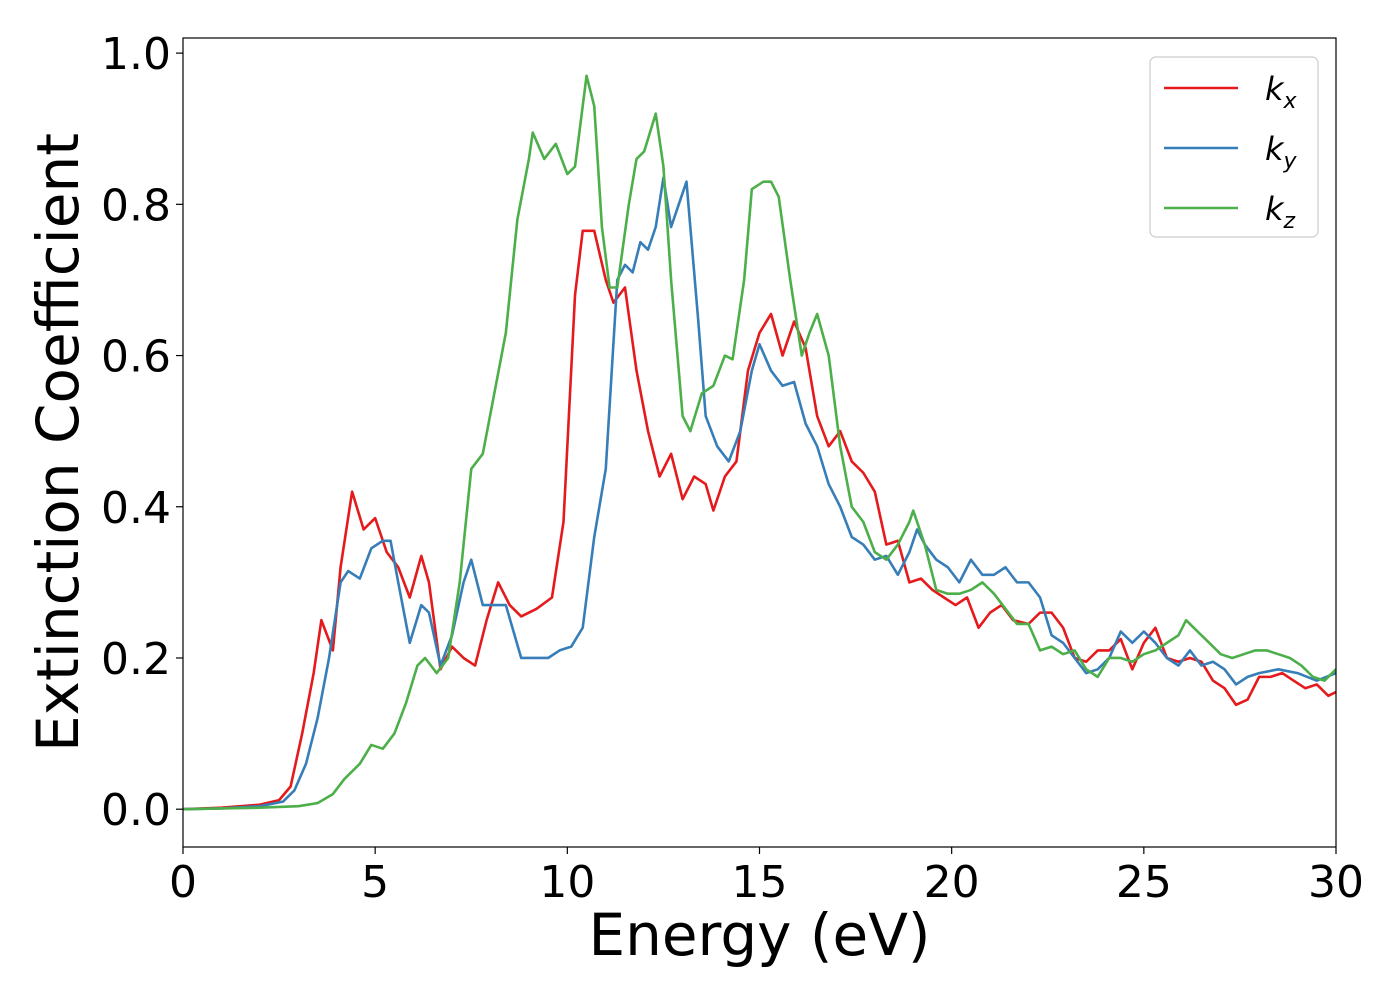 The height and width of the screenshot is (1000, 1400). Describe the element at coordinates (58, 442) in the screenshot. I see `y-axis-label: Extinction Coefficient` at that location.